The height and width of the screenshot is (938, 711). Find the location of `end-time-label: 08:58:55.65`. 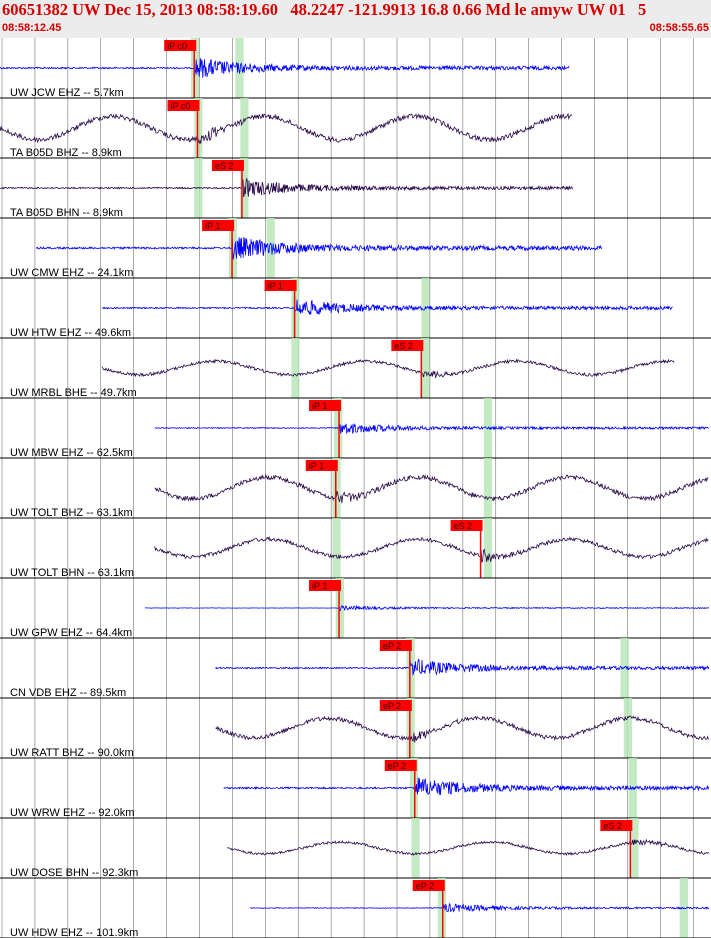

end-time-label: 08:58:55.65 is located at coordinates (679, 28).